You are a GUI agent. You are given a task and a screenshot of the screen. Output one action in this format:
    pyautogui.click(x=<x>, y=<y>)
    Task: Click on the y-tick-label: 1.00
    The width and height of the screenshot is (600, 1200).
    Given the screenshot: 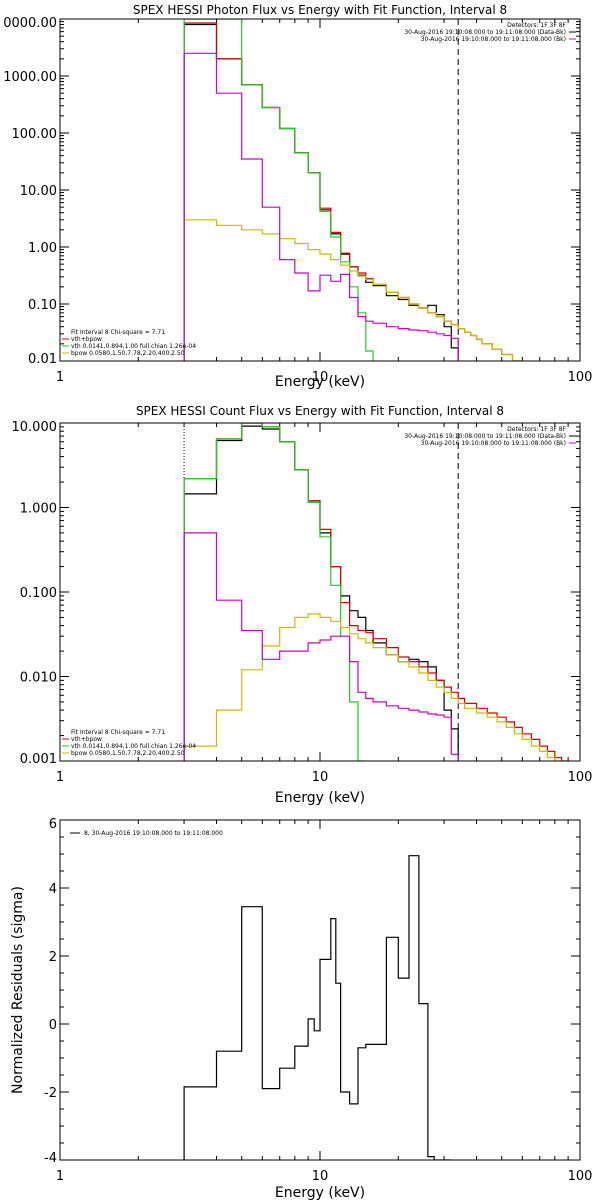 What is the action you would take?
    pyautogui.click(x=42, y=248)
    